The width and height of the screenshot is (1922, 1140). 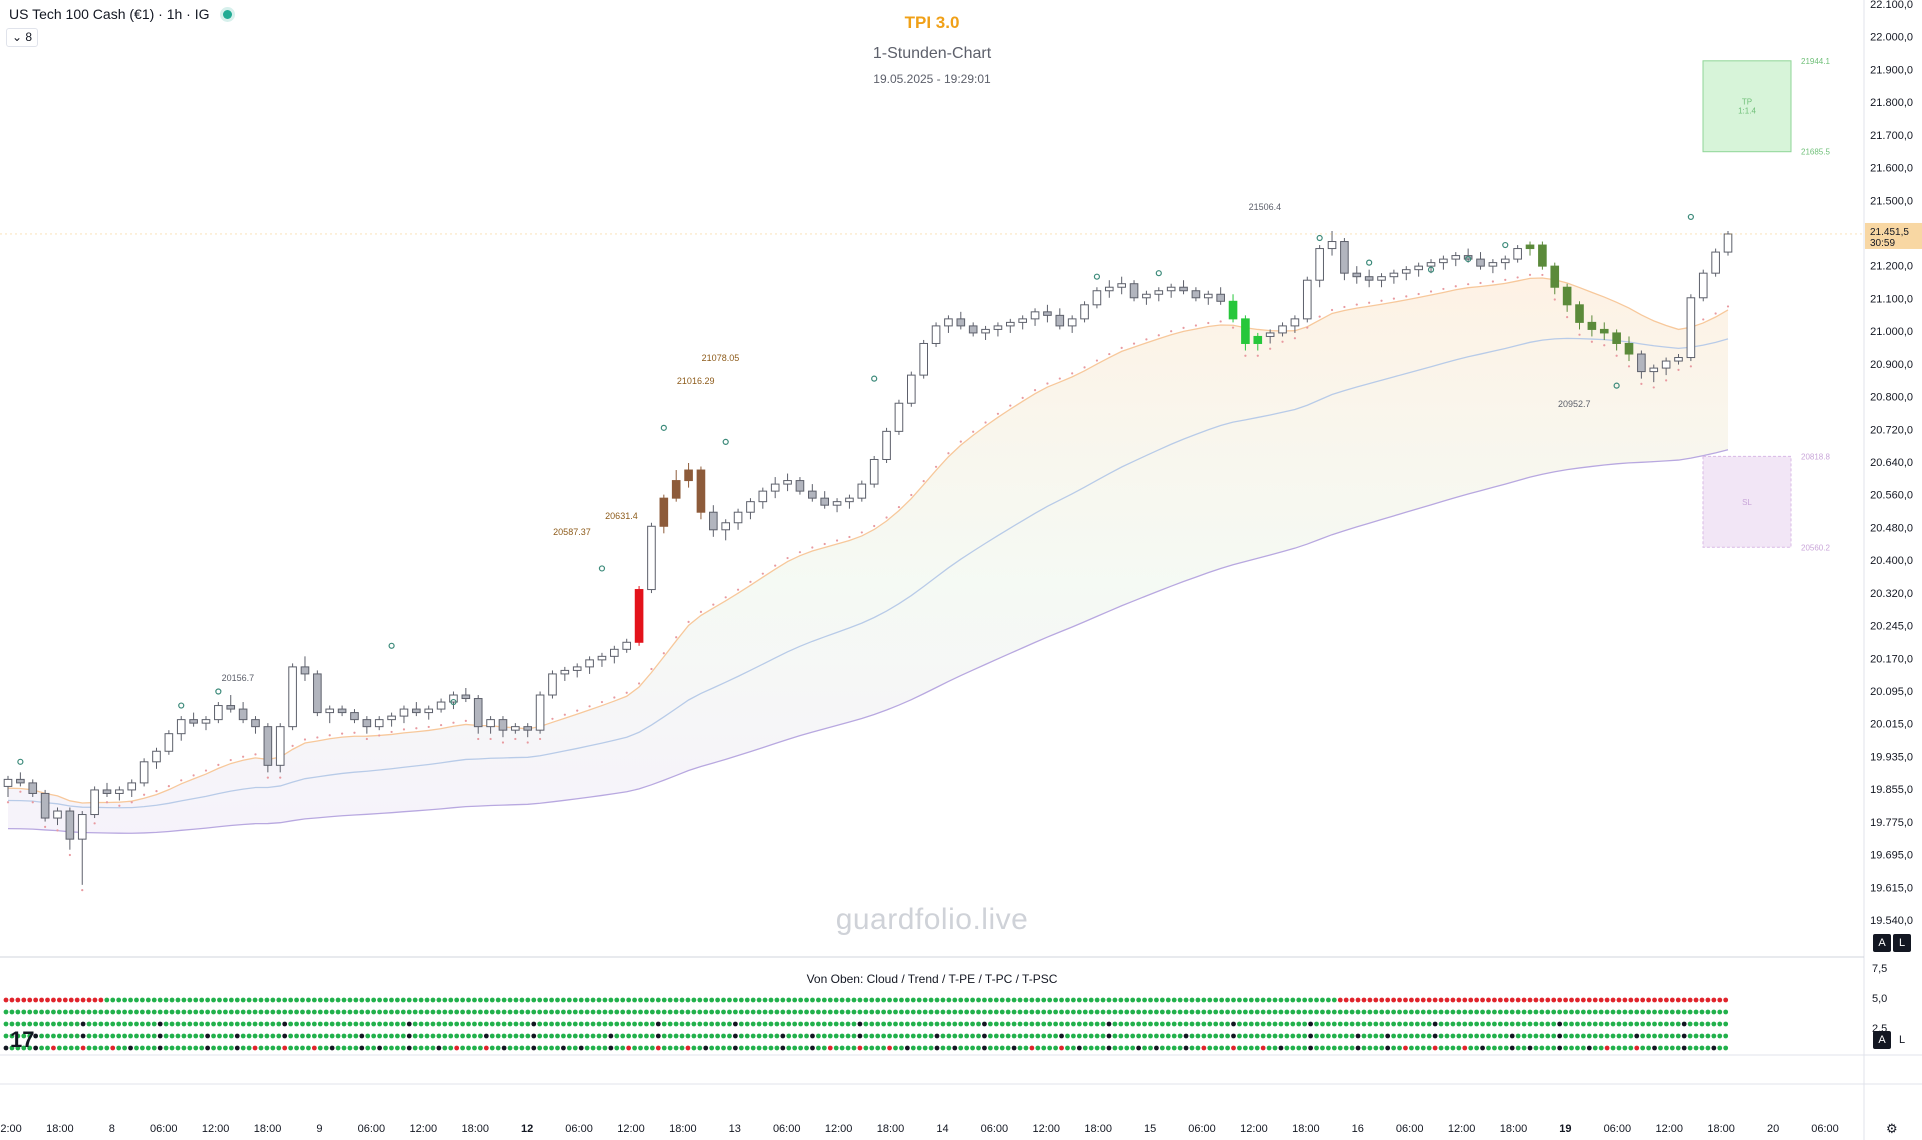 I want to click on log-scale-button: L, so click(x=1902, y=943).